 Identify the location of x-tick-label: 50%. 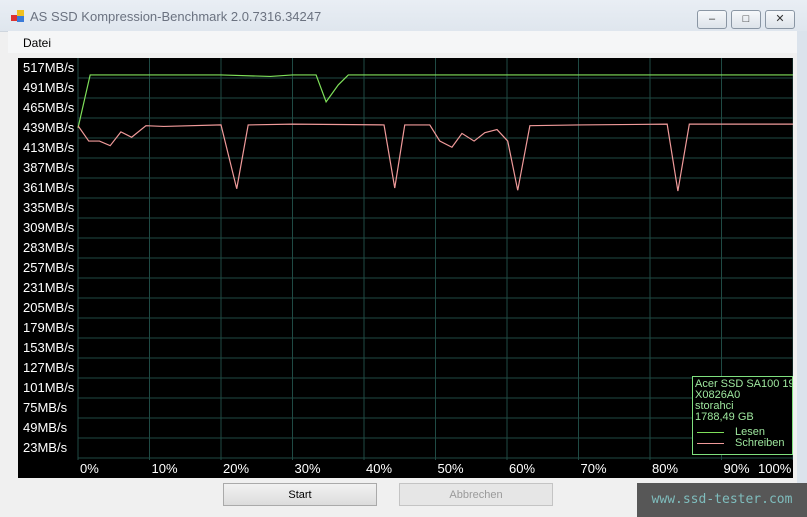
(450, 468).